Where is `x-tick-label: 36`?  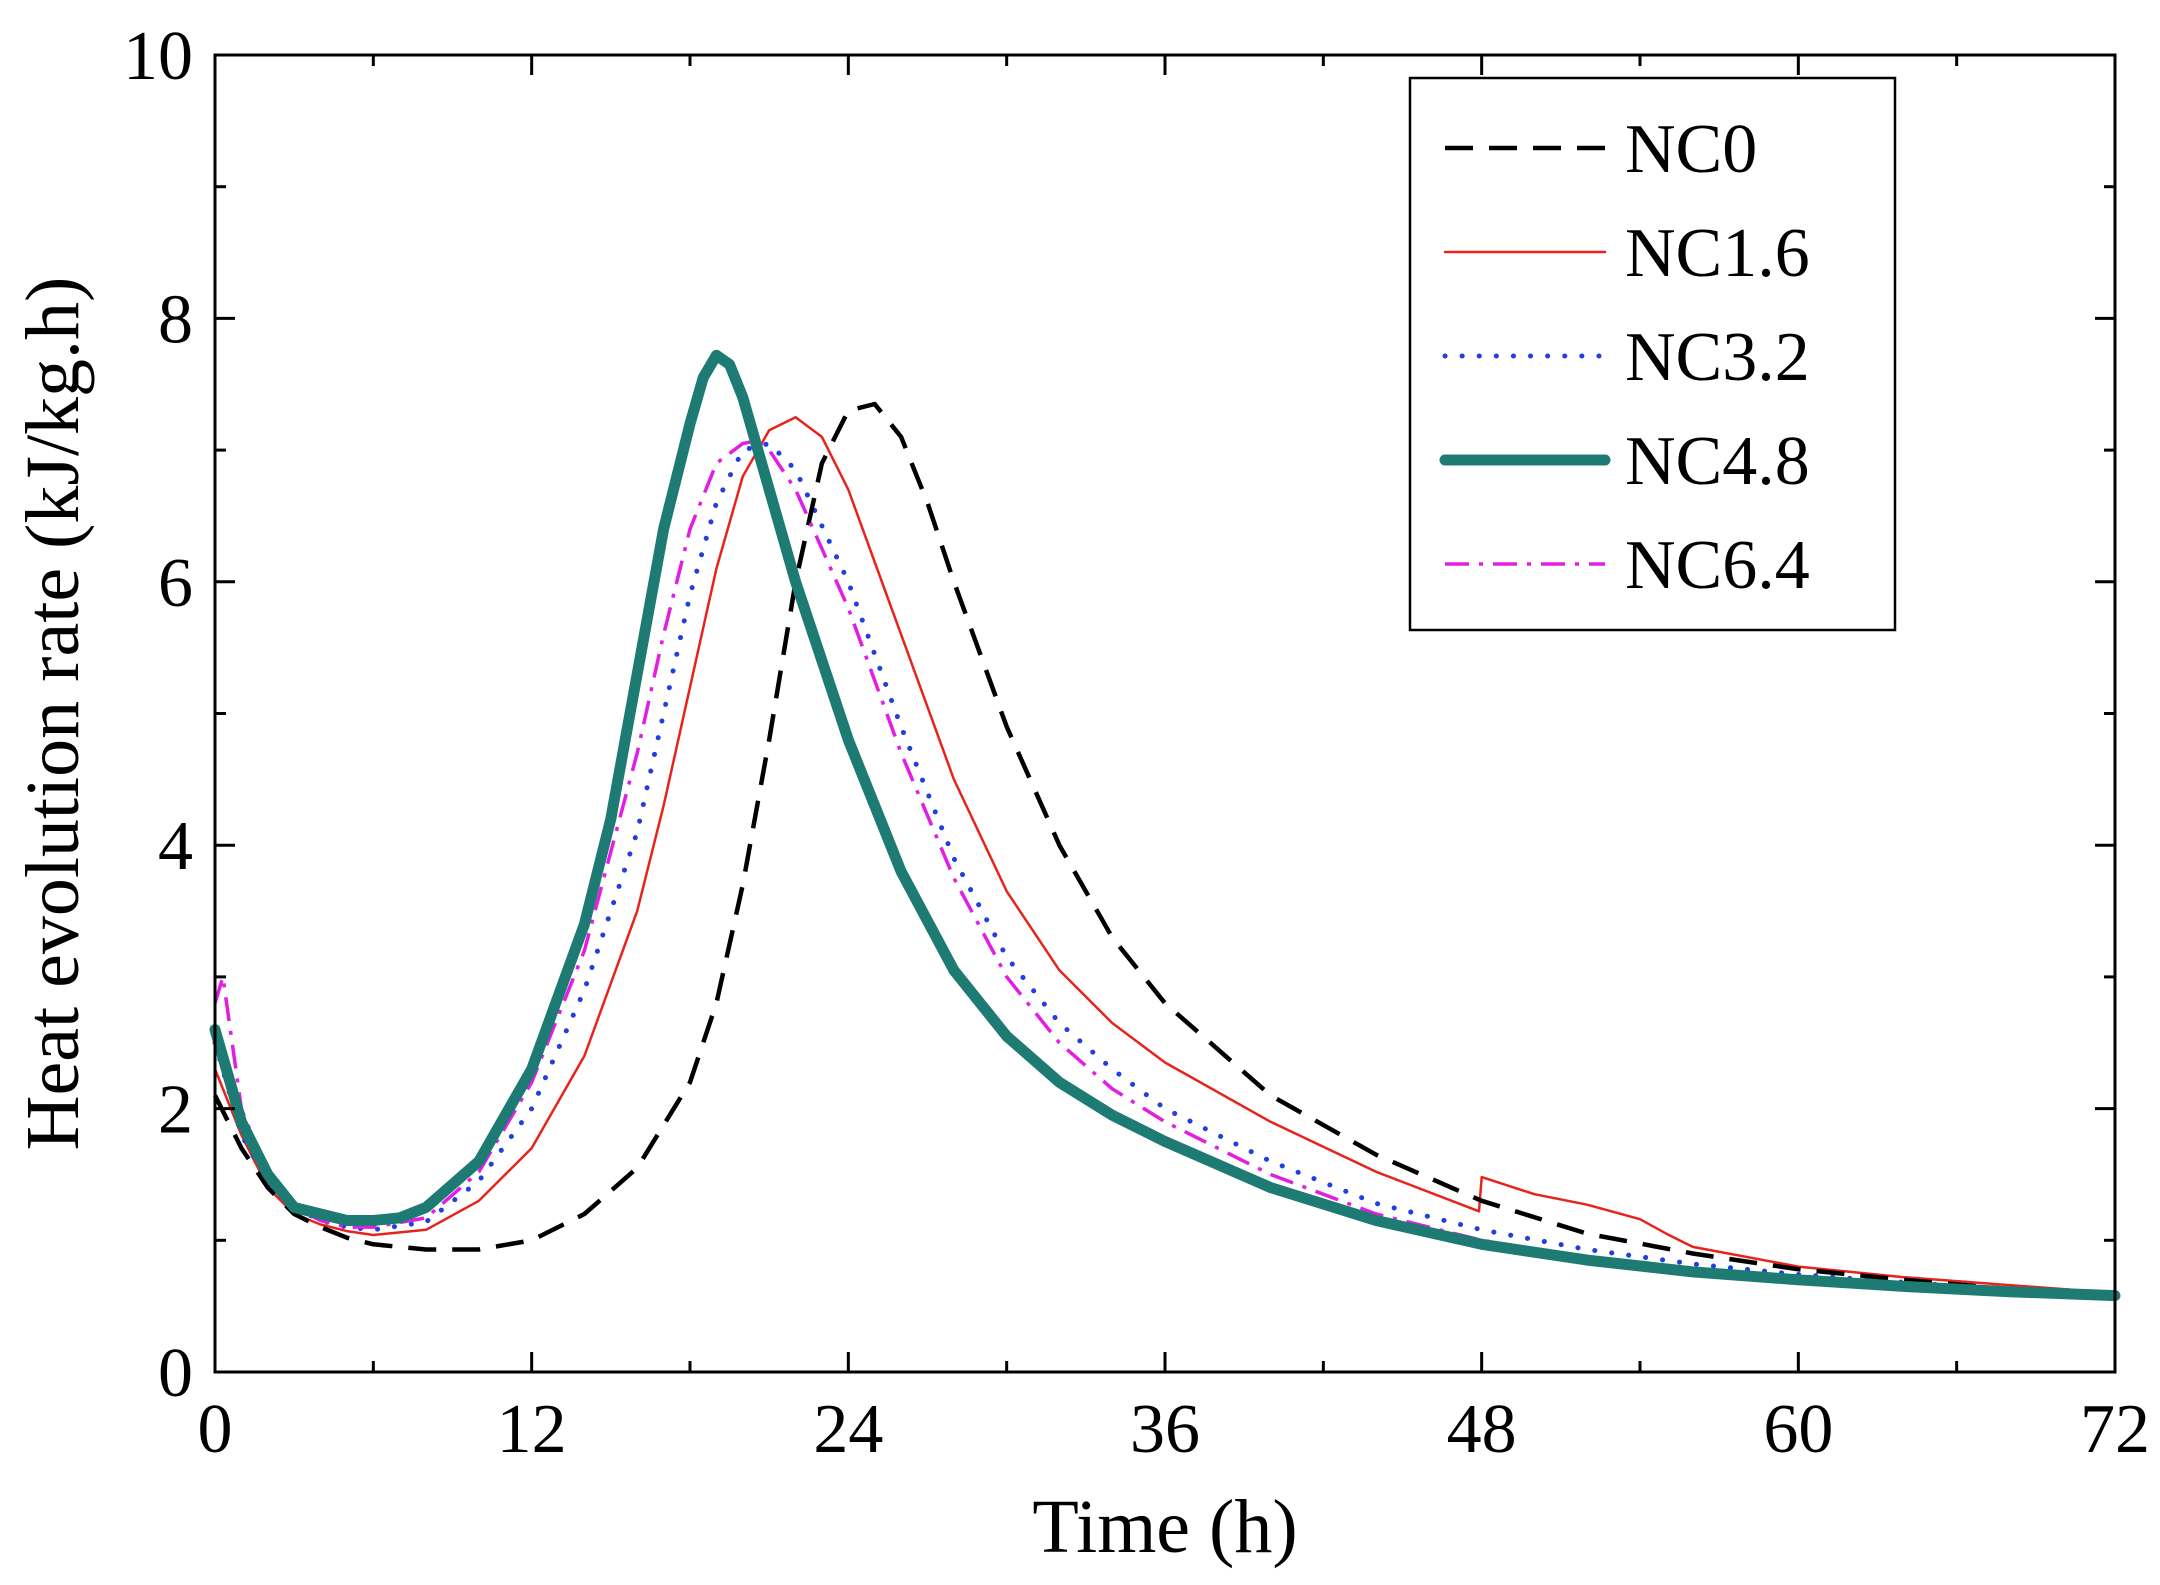 x-tick-label: 36 is located at coordinates (1165, 1429).